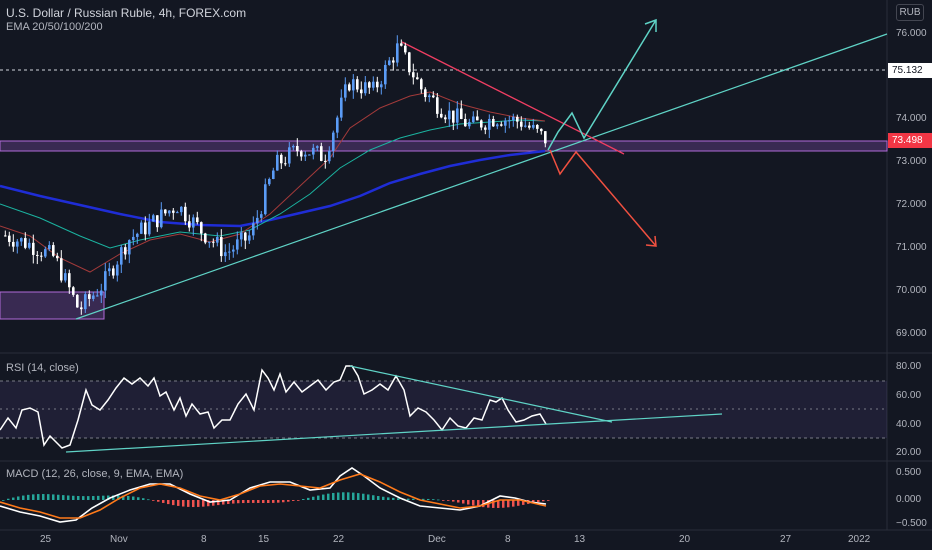  What do you see at coordinates (95, 474) in the screenshot?
I see `macd-indicator-label: MACD (12, 26, close, 9, EMA, EMA)` at bounding box center [95, 474].